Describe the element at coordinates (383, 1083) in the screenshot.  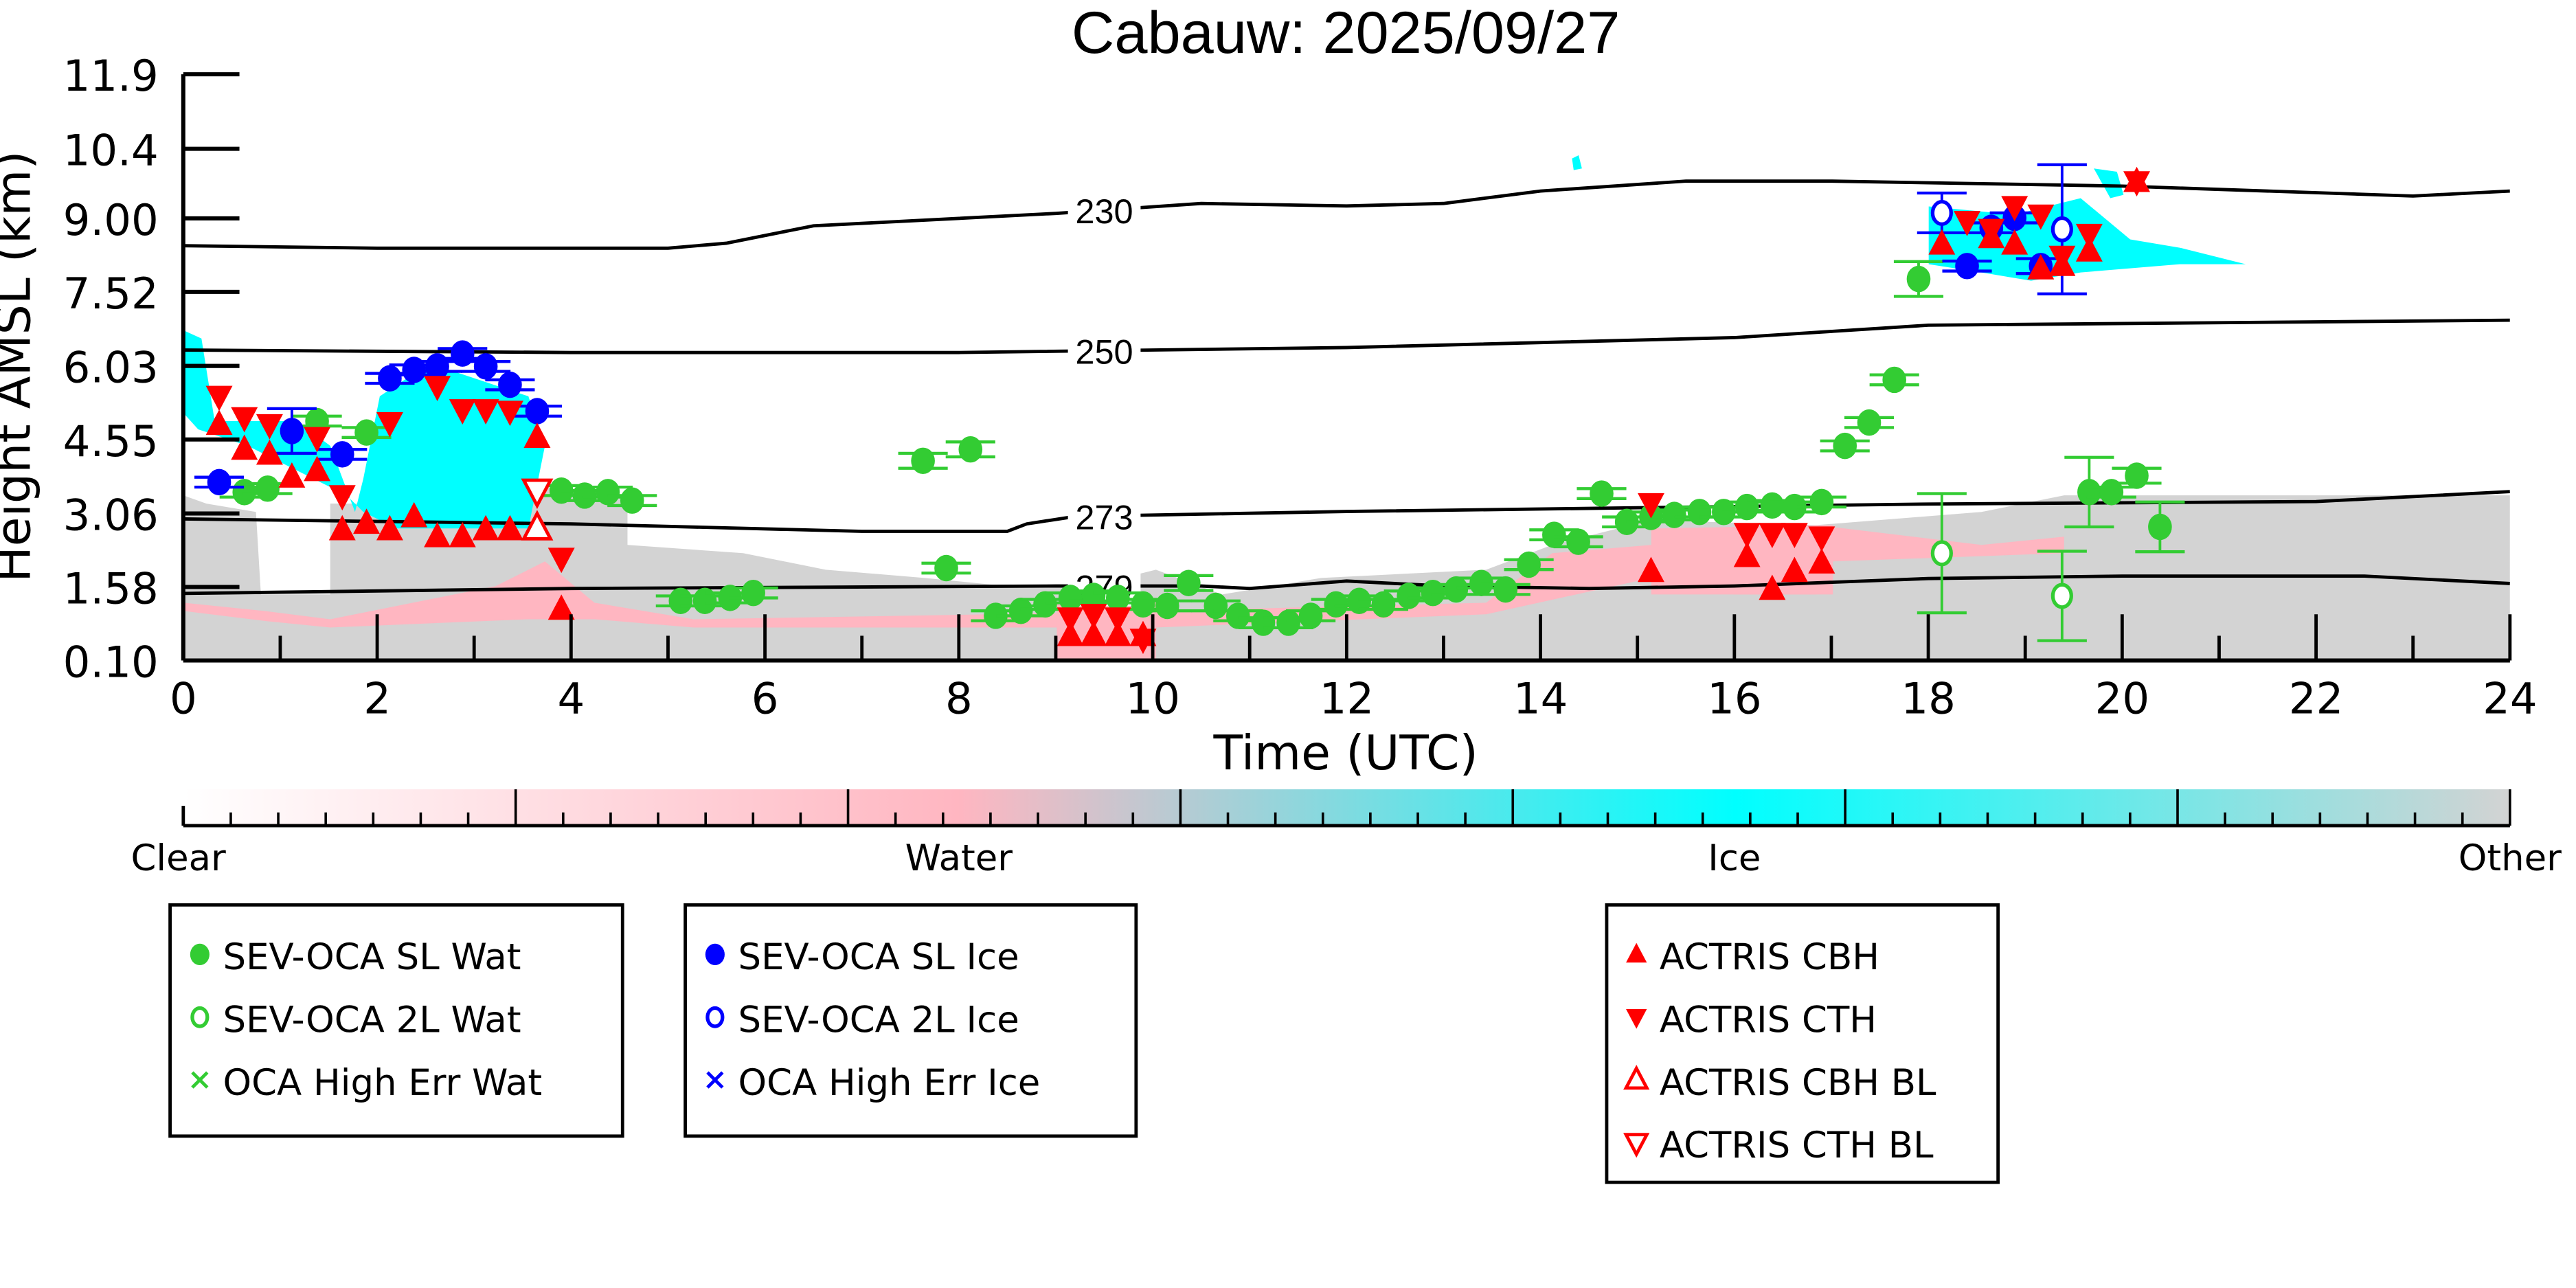
I see `legend-label: OCA High Err Wat` at that location.